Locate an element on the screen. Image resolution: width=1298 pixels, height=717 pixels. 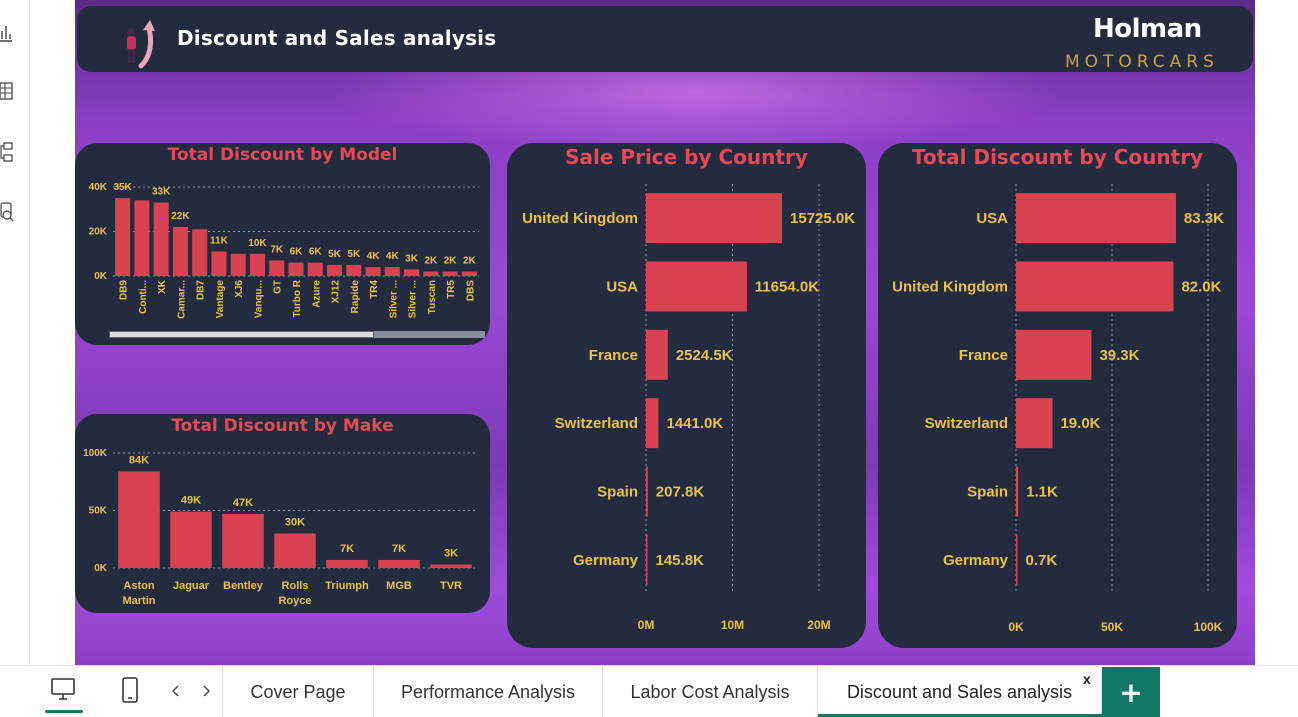
category-label: Triumph is located at coordinates (347, 586).